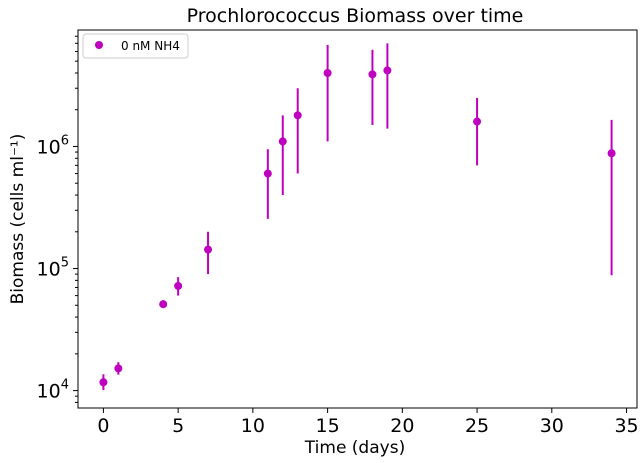  I want to click on legend-marker, so click(99, 45).